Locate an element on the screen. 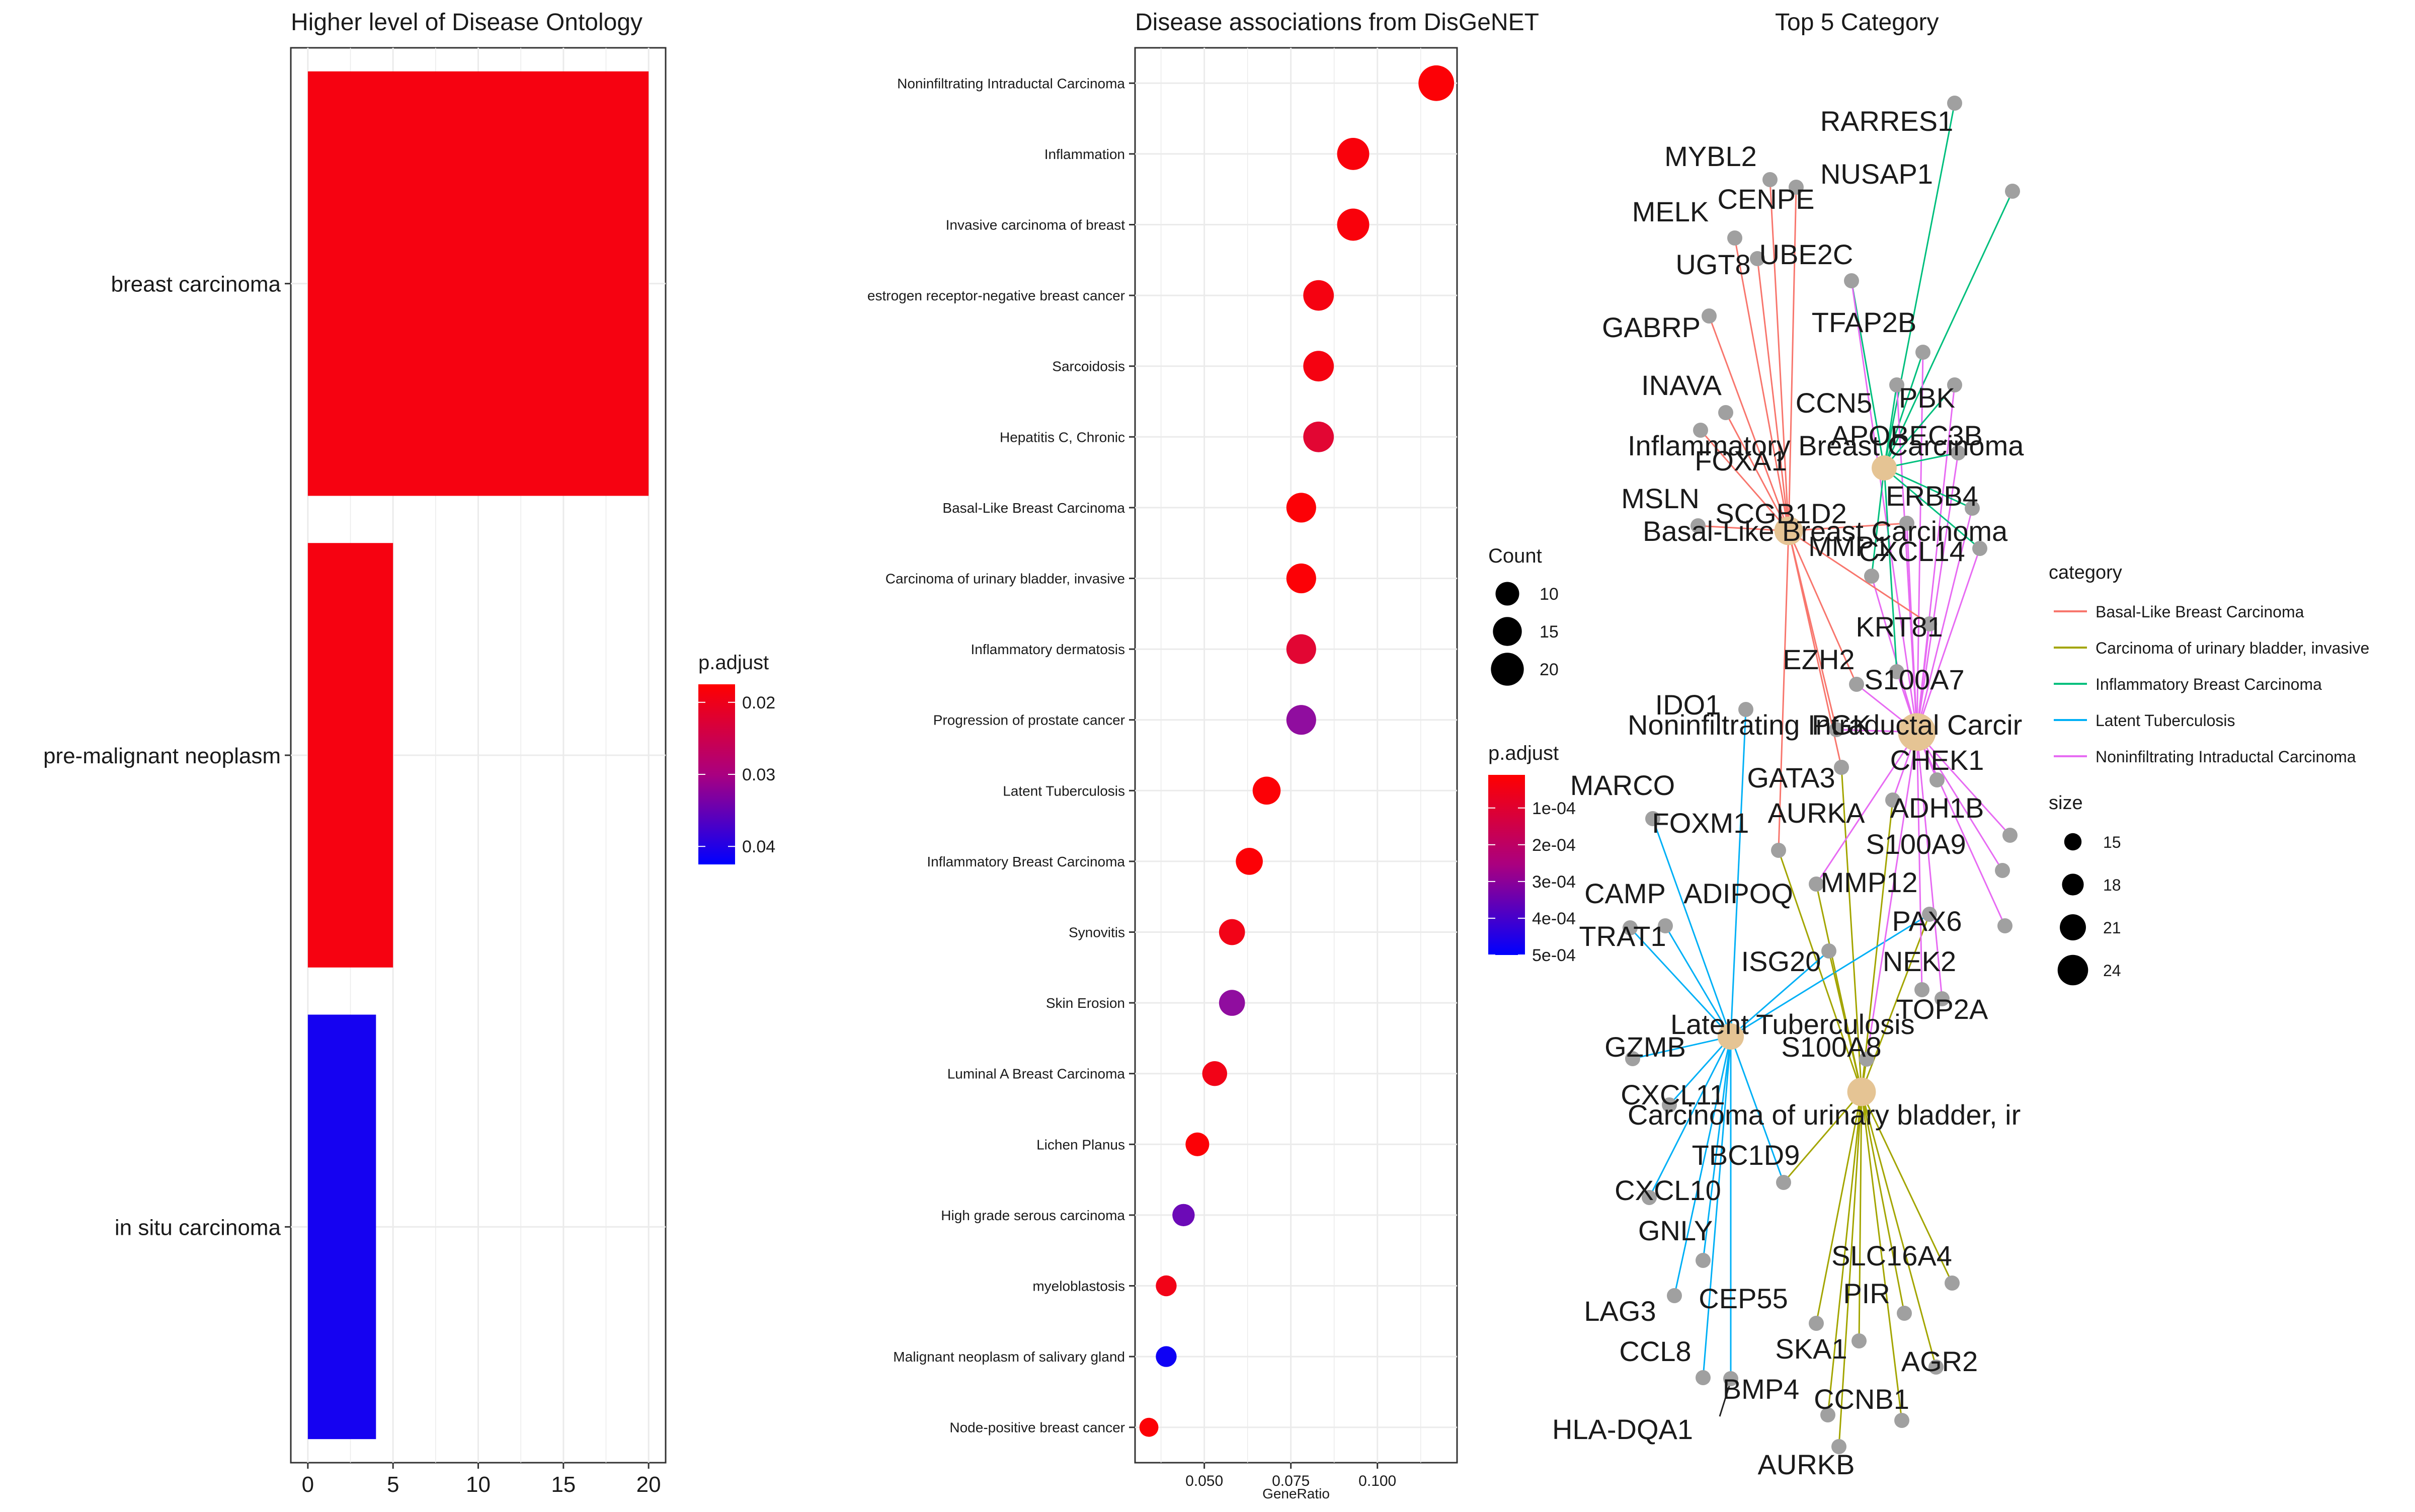 The height and width of the screenshot is (1512, 2415). category-label: Carcinoma of urinary bladder, ir is located at coordinates (1825, 1115).